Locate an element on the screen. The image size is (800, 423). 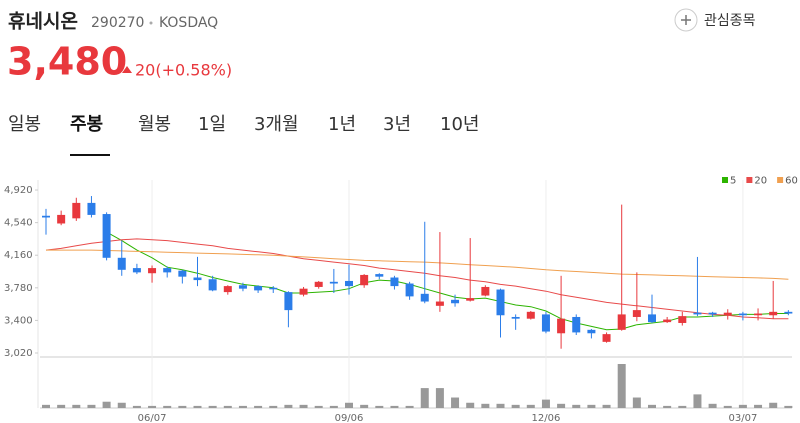
period-tabs: 일봉 주봉 월봉 1일 3개월 1년 3년 10년 is located at coordinates (243, 135).